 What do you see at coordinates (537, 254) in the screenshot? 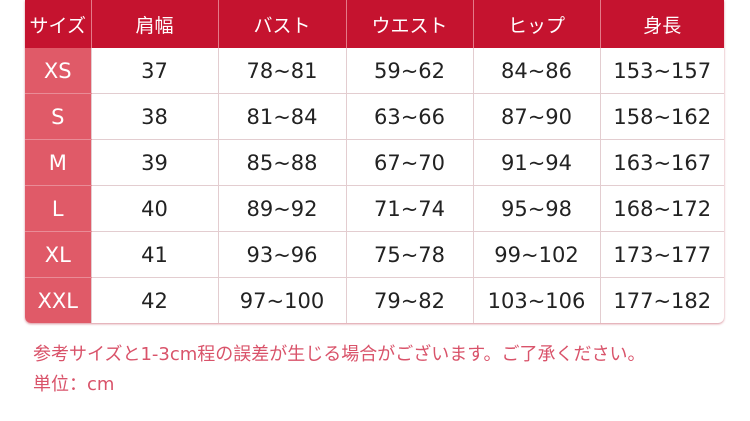
I see `table-cell: 99~102` at bounding box center [537, 254].